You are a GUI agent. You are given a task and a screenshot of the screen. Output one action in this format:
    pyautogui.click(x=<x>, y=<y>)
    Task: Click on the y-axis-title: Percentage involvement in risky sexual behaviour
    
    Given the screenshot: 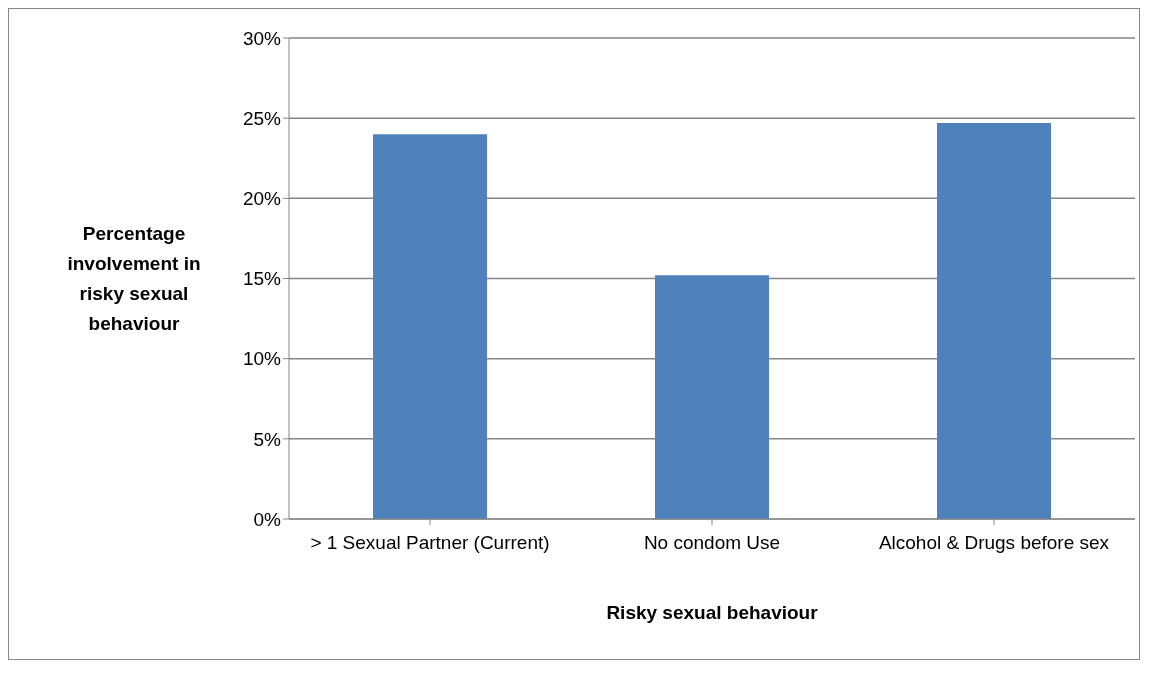 What is the action you would take?
    pyautogui.click(x=134, y=279)
    